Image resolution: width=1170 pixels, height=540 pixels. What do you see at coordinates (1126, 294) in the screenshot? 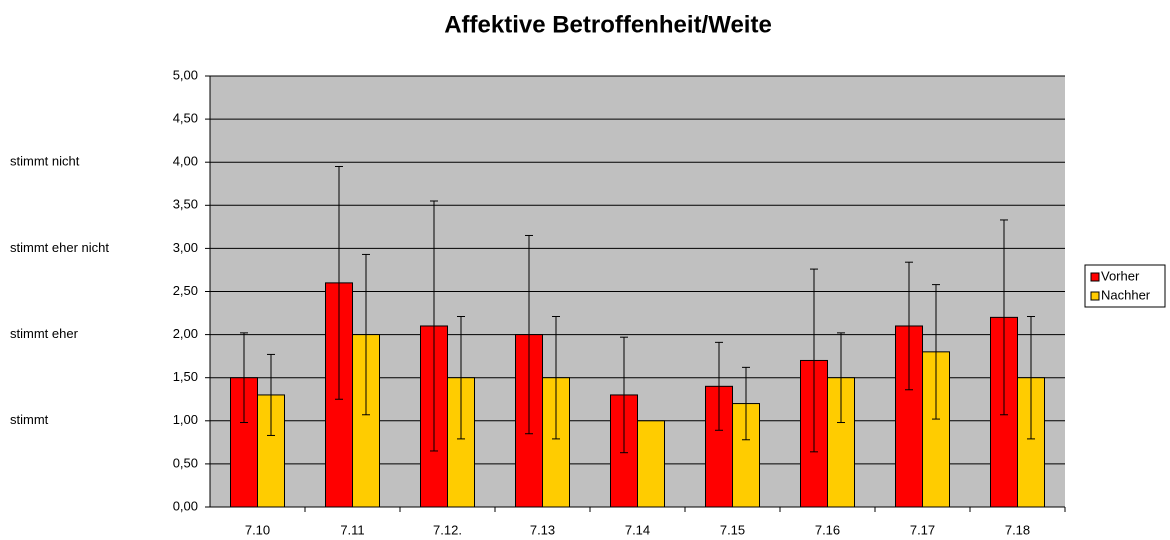
I see `legend-label: Nachher` at bounding box center [1126, 294].